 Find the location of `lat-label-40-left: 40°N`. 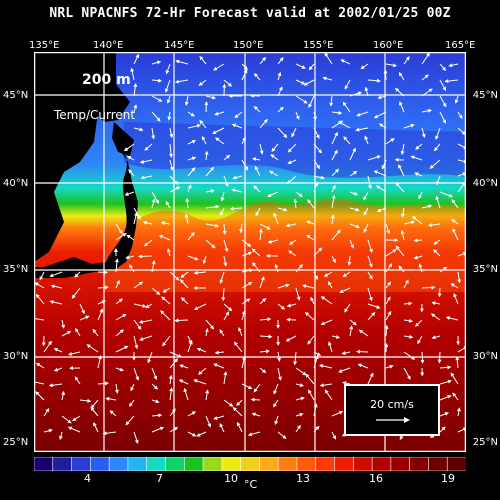

lat-label-40-left: 40°N is located at coordinates (16, 183).